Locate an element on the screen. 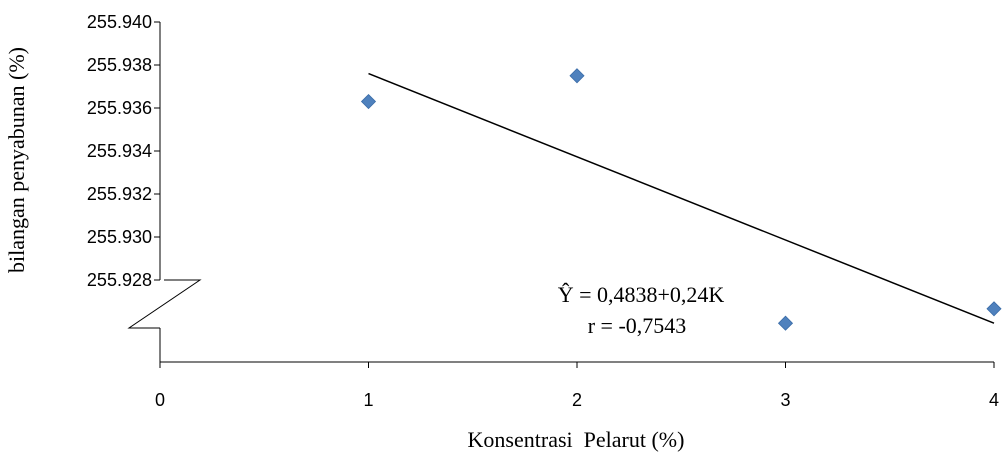  x-axis-ticks: 0 1 2 3 4 is located at coordinates (577, 386).